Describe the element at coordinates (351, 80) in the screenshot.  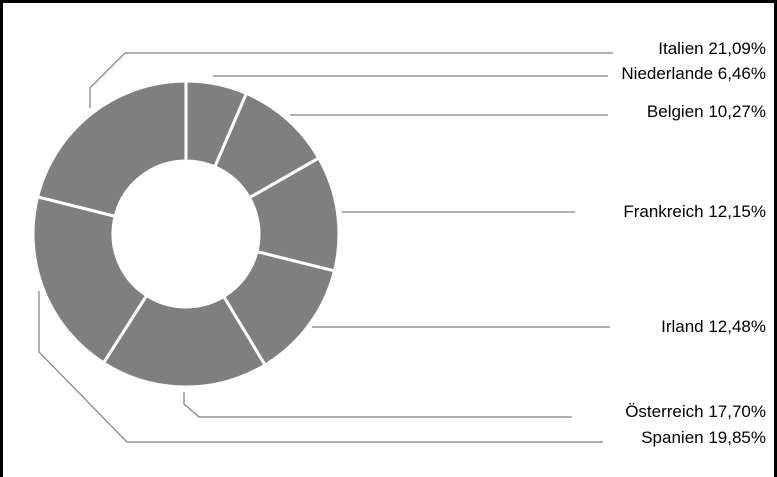
I see `leader-line-italien` at that location.